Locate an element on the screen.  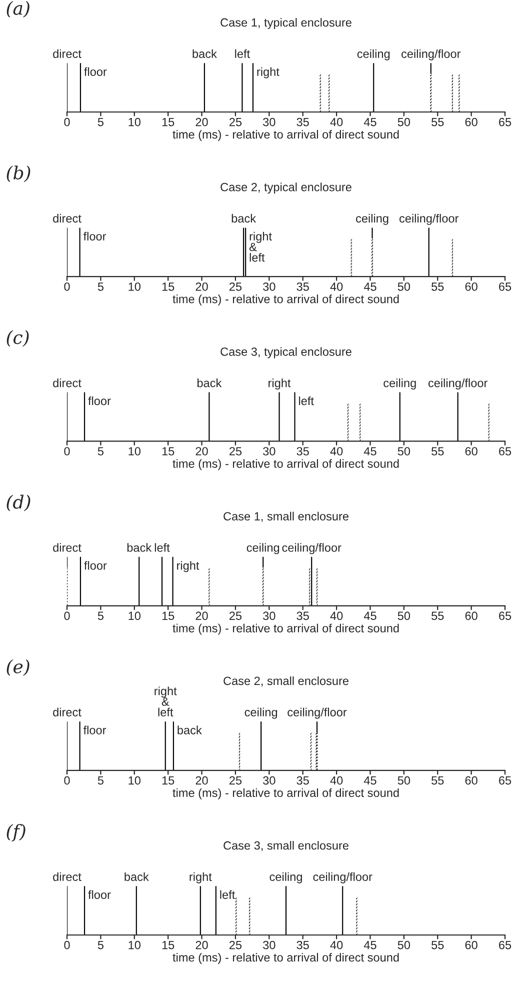
chart-title: Case 2, small enclosure is located at coordinates (286, 681).